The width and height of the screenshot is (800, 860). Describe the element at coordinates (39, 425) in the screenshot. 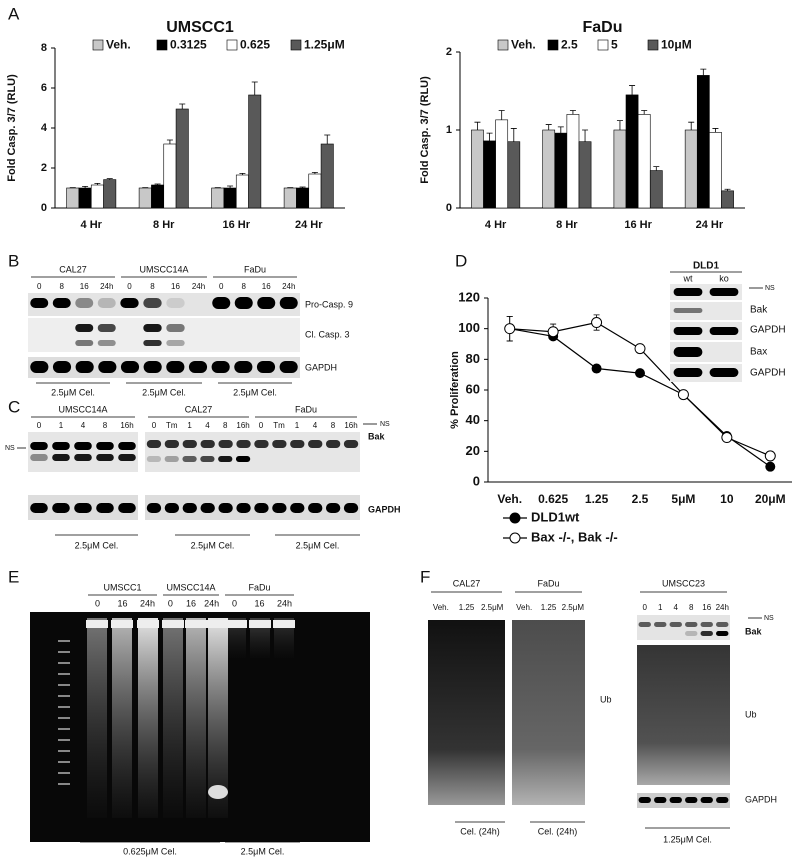

I see `lane-label: 0` at that location.